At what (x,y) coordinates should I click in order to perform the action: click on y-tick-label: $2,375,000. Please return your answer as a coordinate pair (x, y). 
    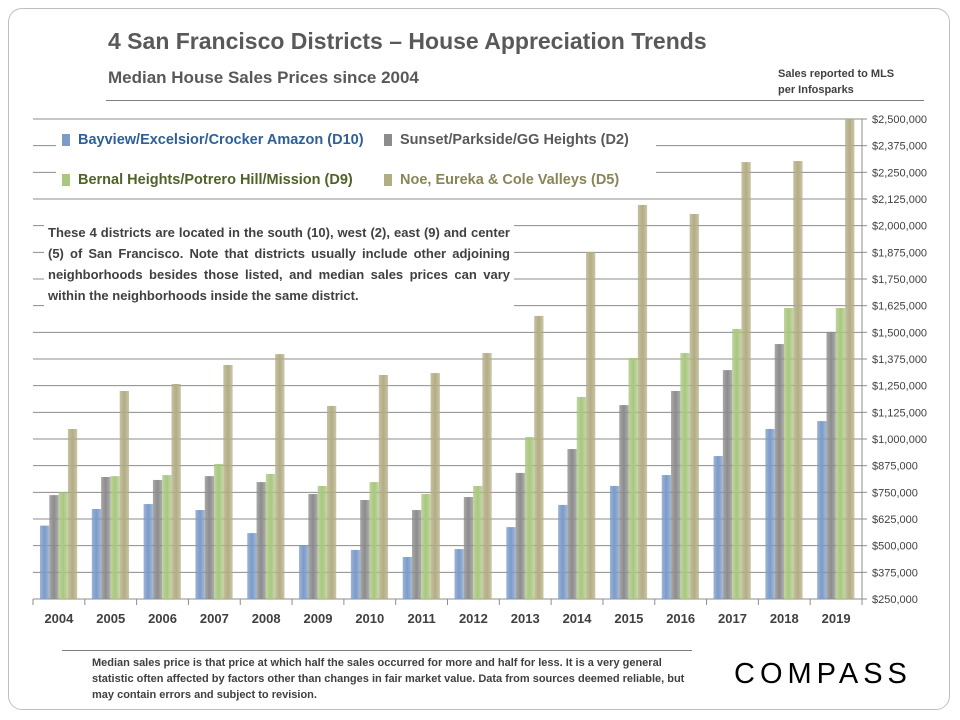
    Looking at the image, I should click on (899, 147).